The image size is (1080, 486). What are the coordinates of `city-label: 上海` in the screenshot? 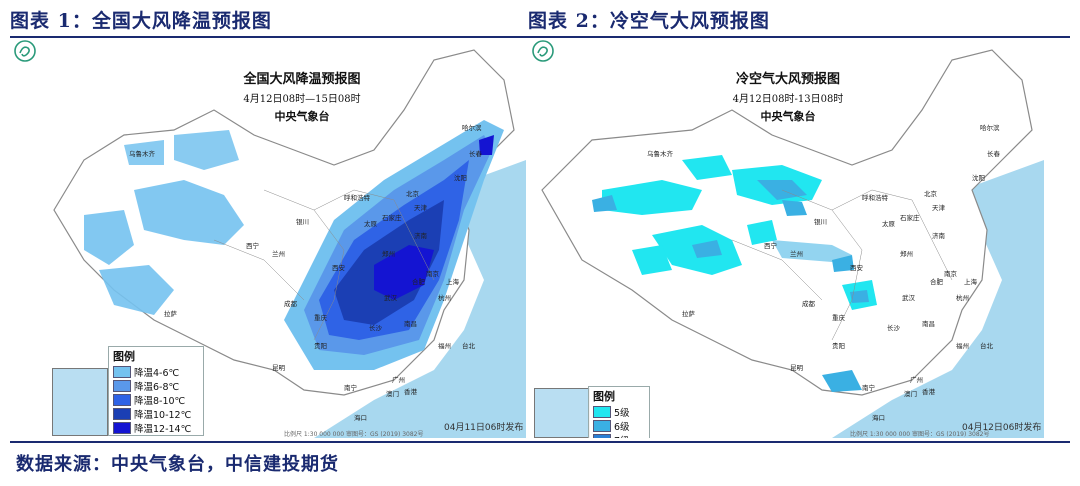 It's located at (970, 282).